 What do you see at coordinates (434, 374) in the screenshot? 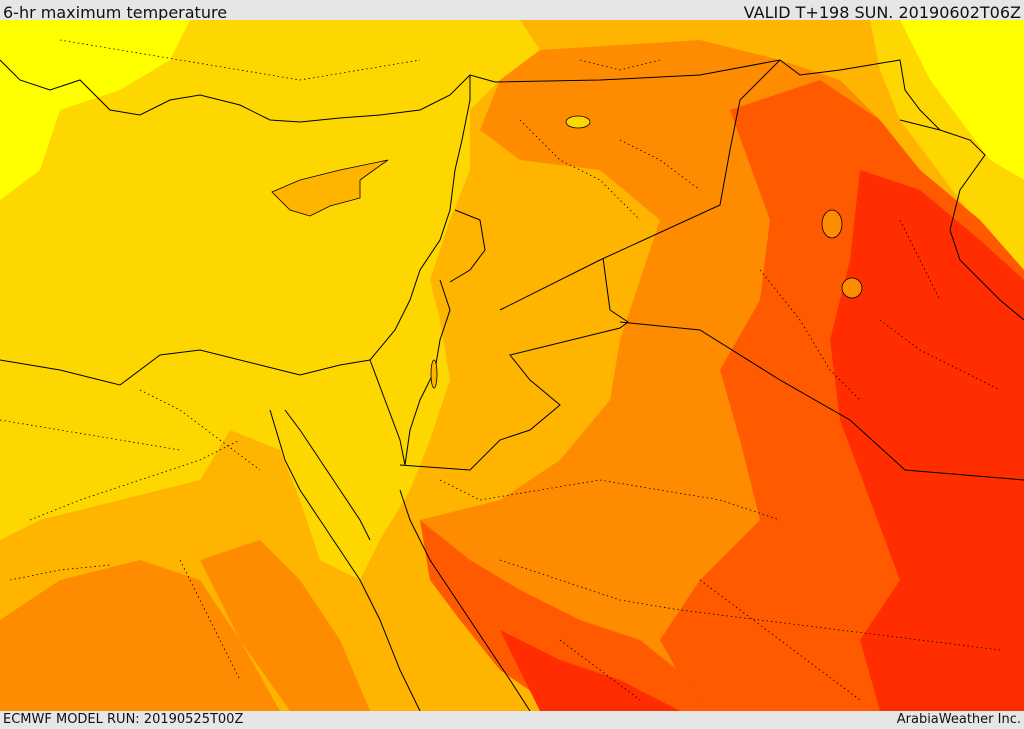
I see `dead-sea` at bounding box center [434, 374].